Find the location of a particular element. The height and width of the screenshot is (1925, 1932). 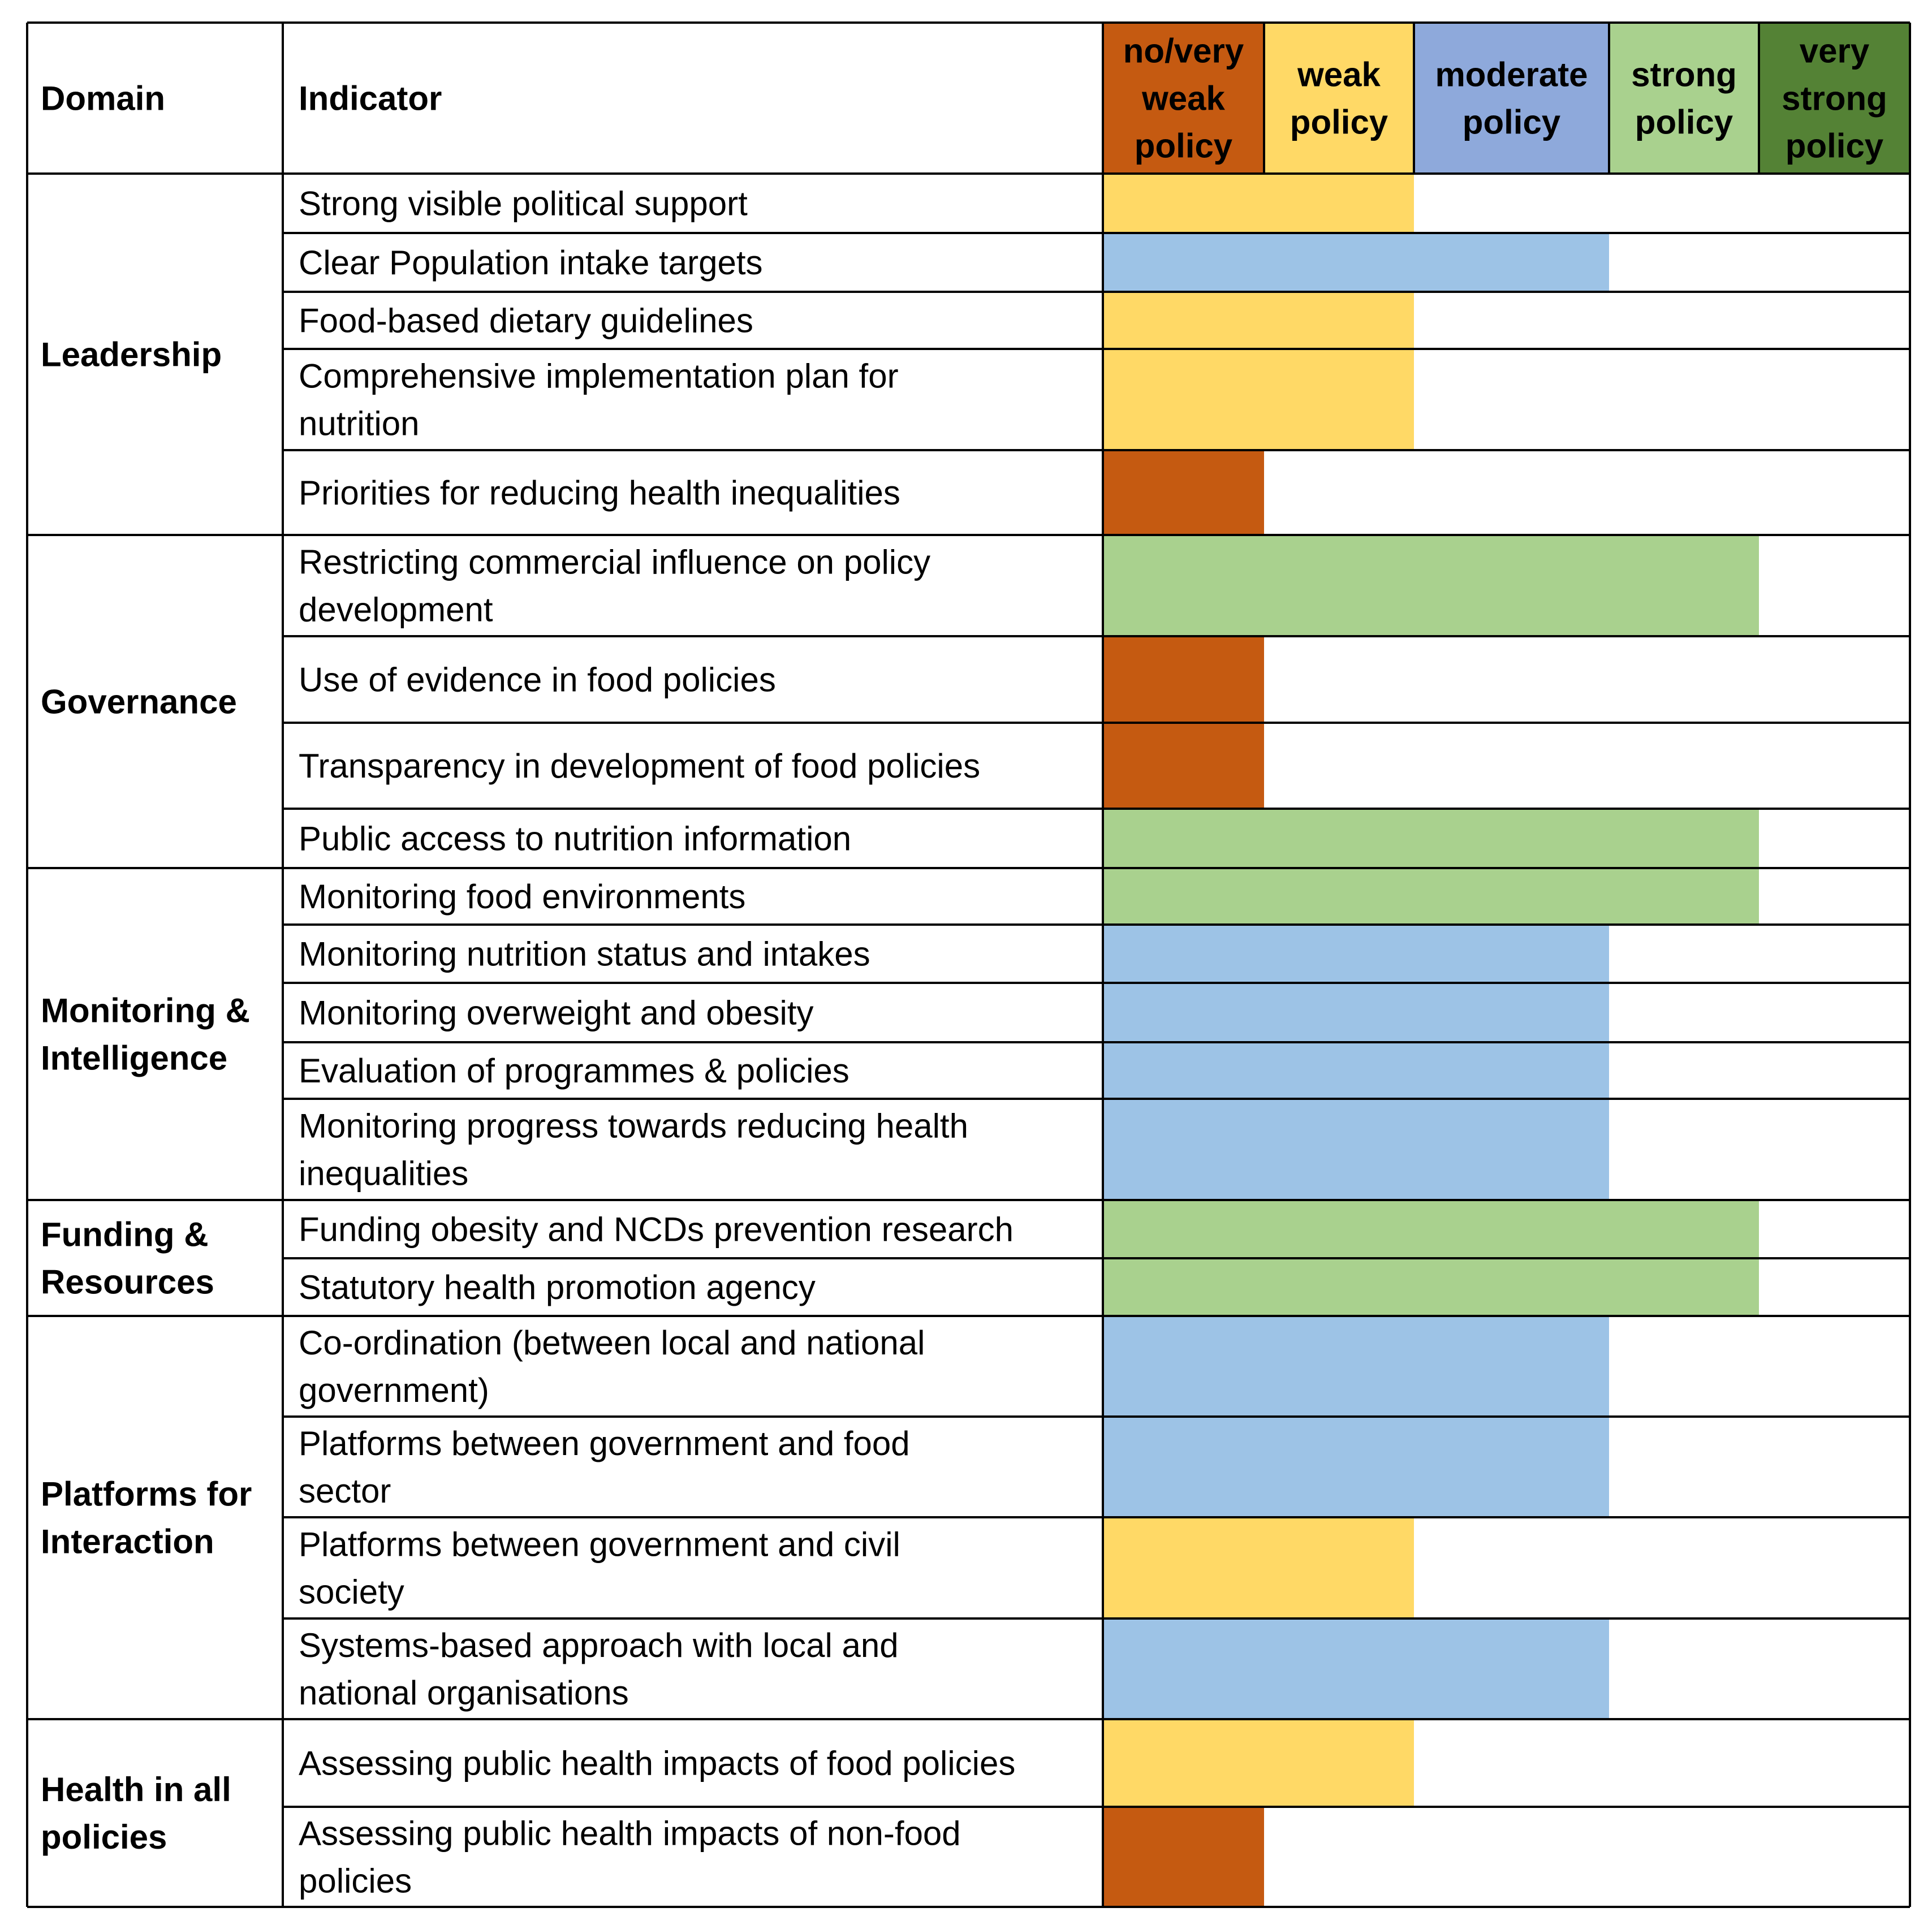

domain-label: Funding & is located at coordinates (125, 1235).